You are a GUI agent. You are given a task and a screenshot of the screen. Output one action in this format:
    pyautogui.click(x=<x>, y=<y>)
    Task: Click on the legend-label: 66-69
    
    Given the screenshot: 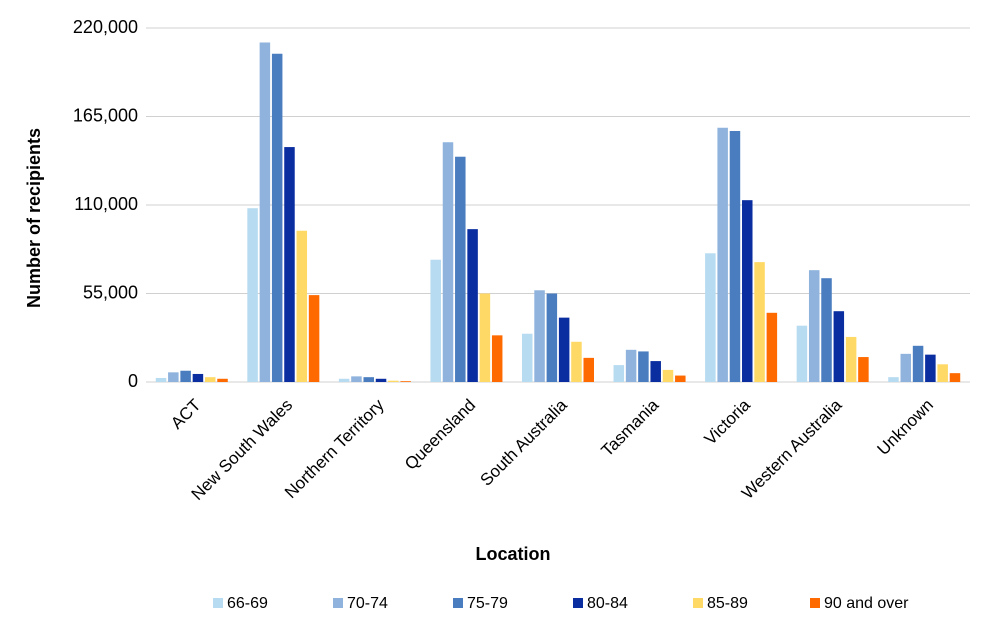 What is the action you would take?
    pyautogui.click(x=247, y=603)
    